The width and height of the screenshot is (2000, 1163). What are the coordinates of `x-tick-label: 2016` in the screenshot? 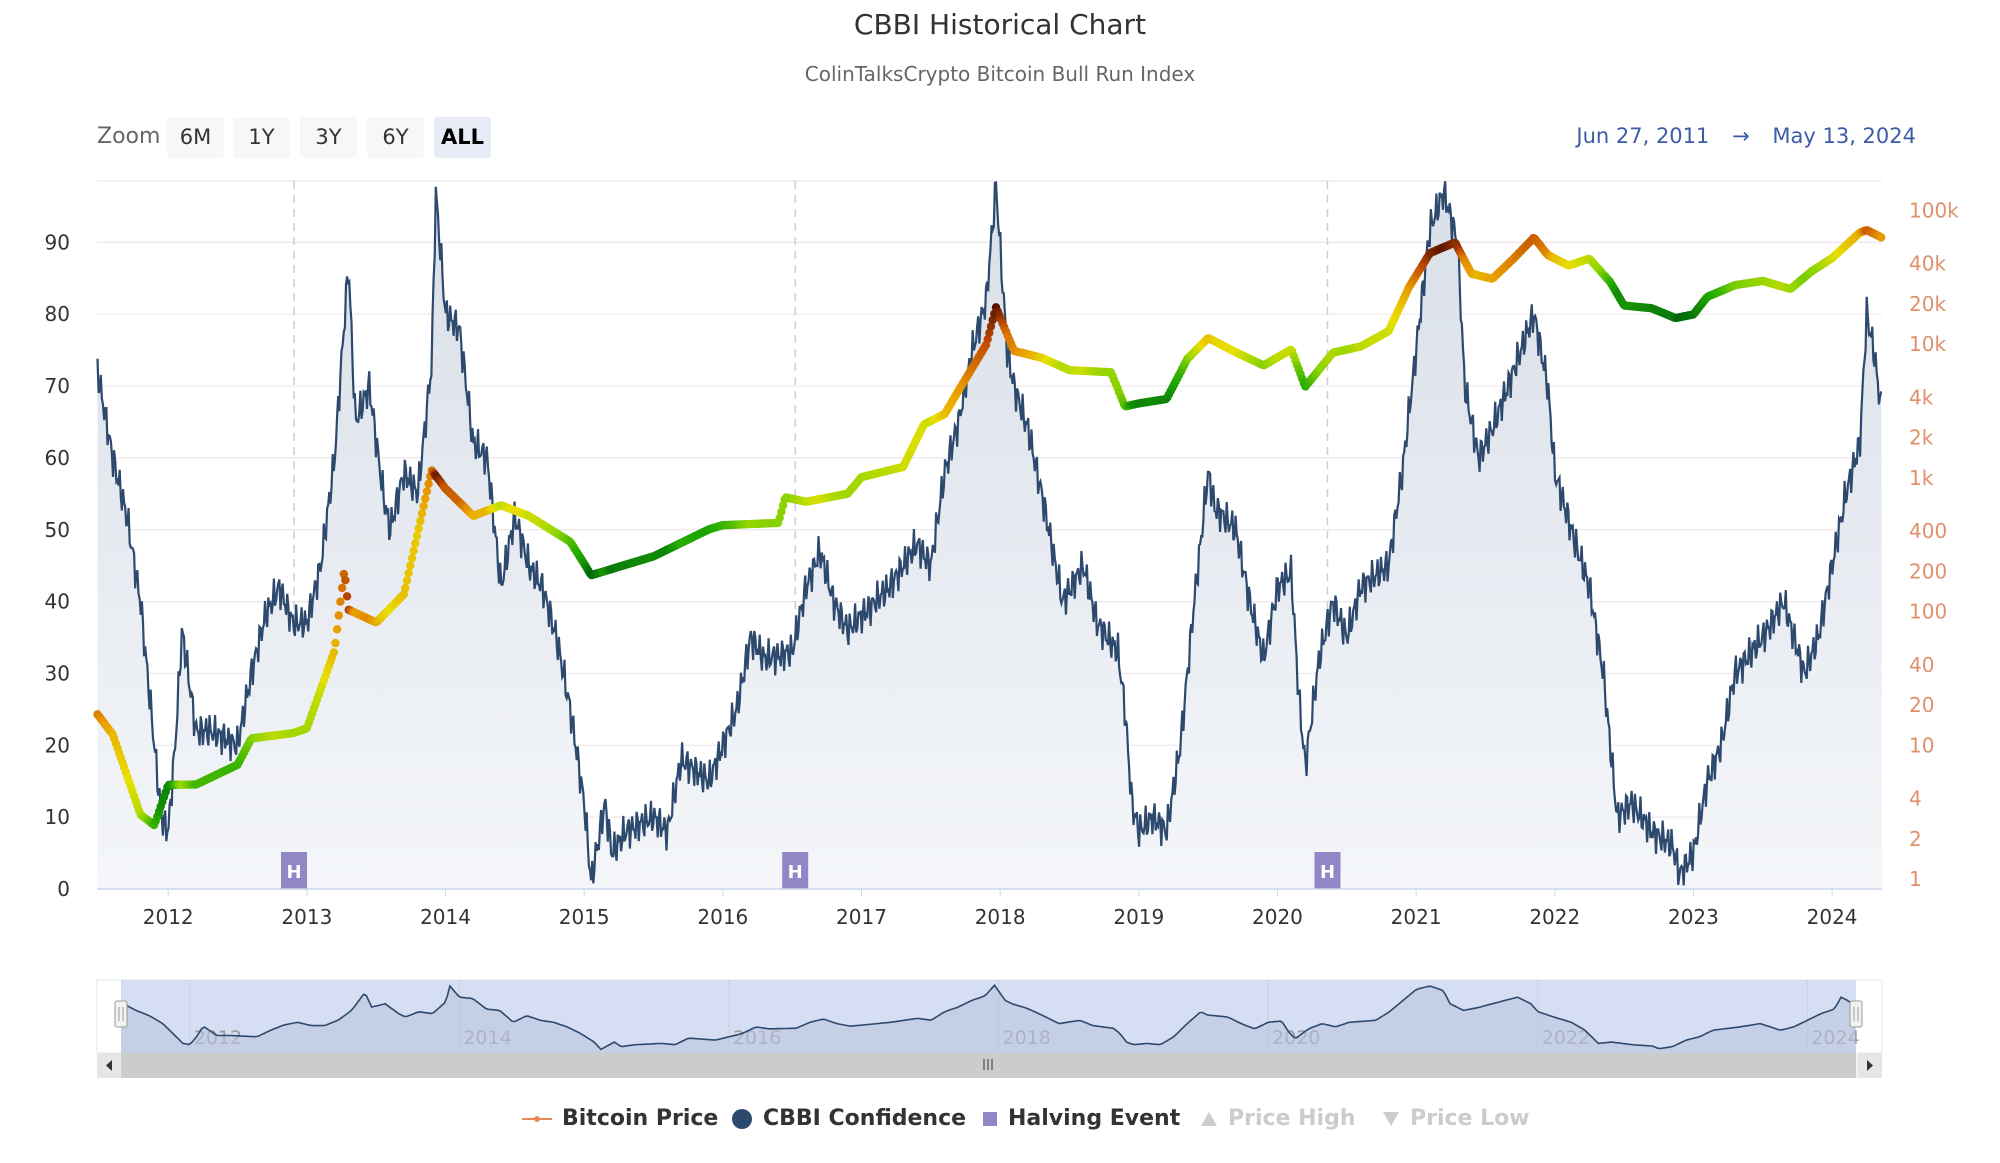 It's located at (722, 917).